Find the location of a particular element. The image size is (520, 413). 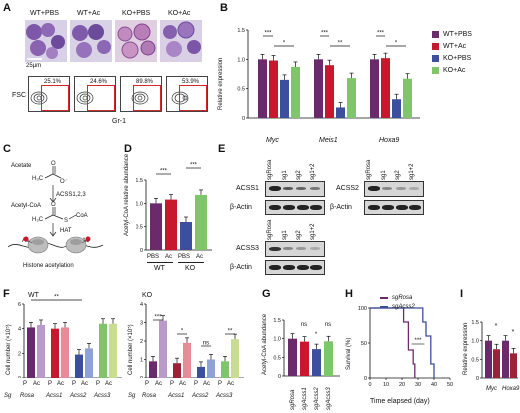

f-wt-x-ac2: Ac is located at coordinates (61, 384).